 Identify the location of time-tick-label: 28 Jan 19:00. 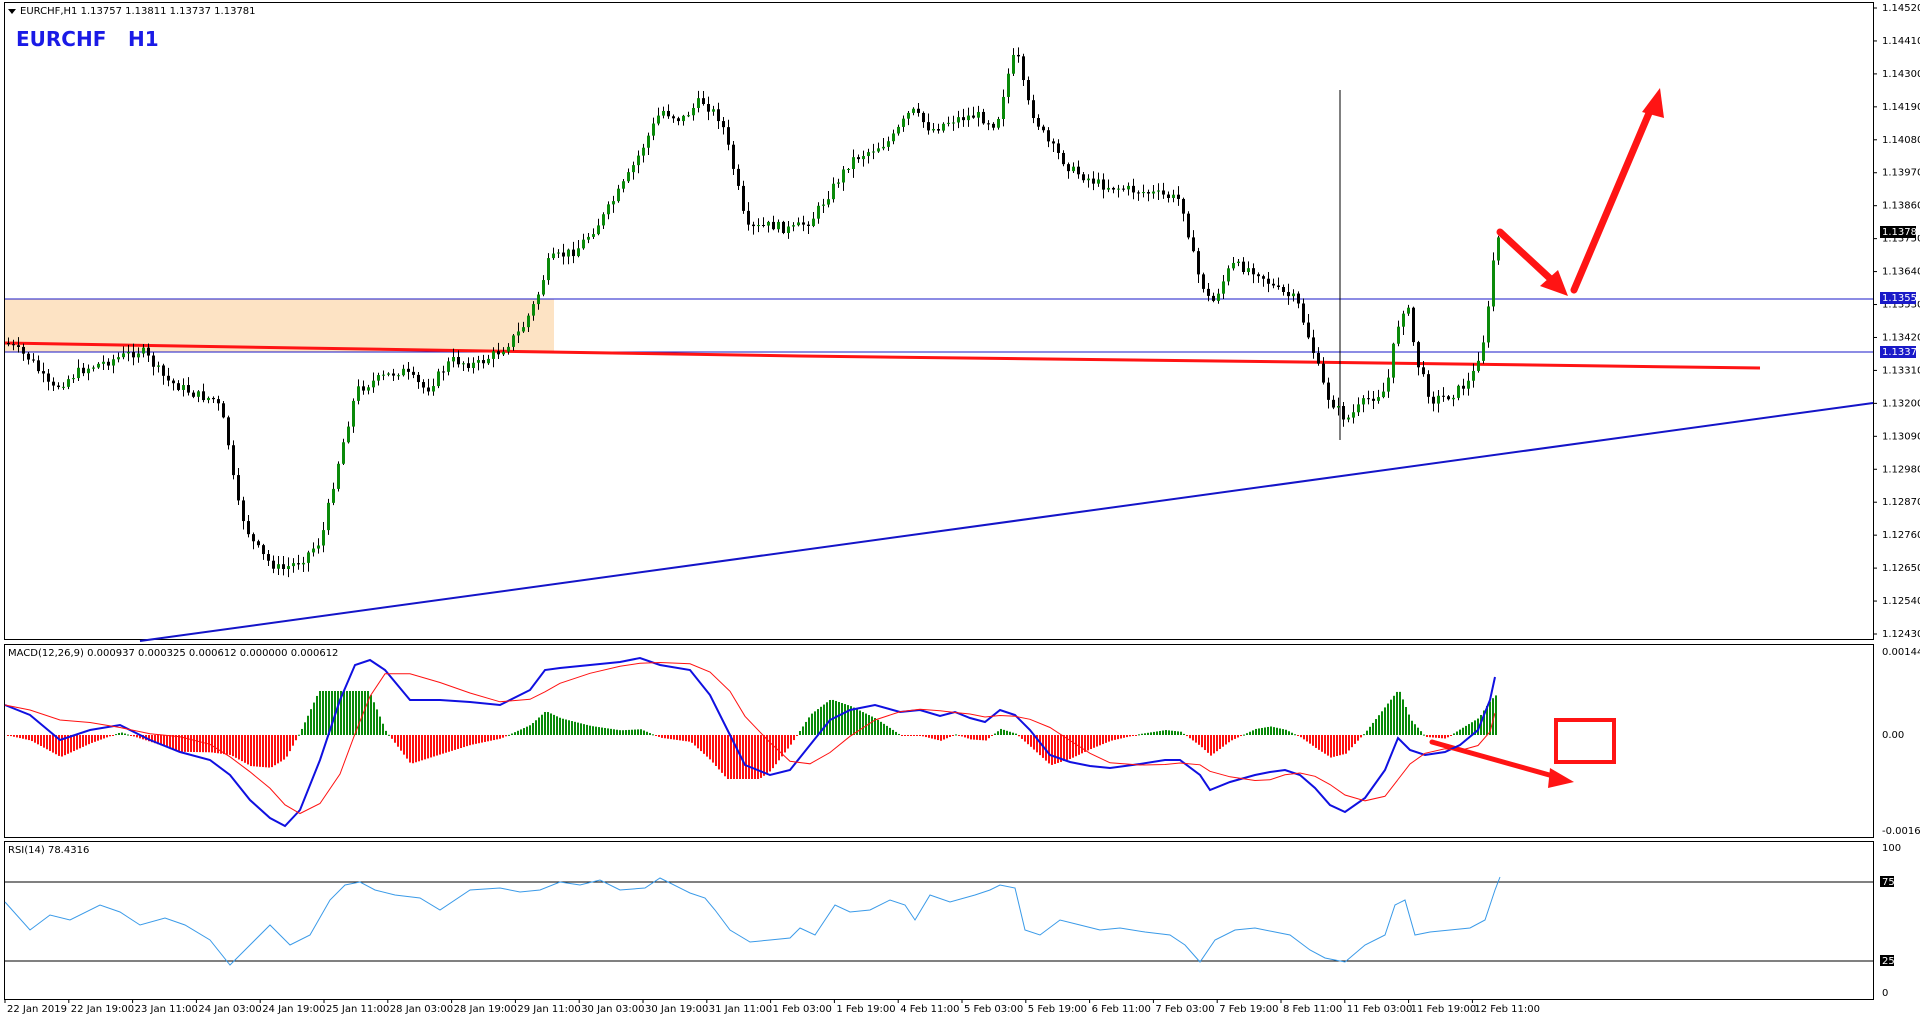
(485, 1009).